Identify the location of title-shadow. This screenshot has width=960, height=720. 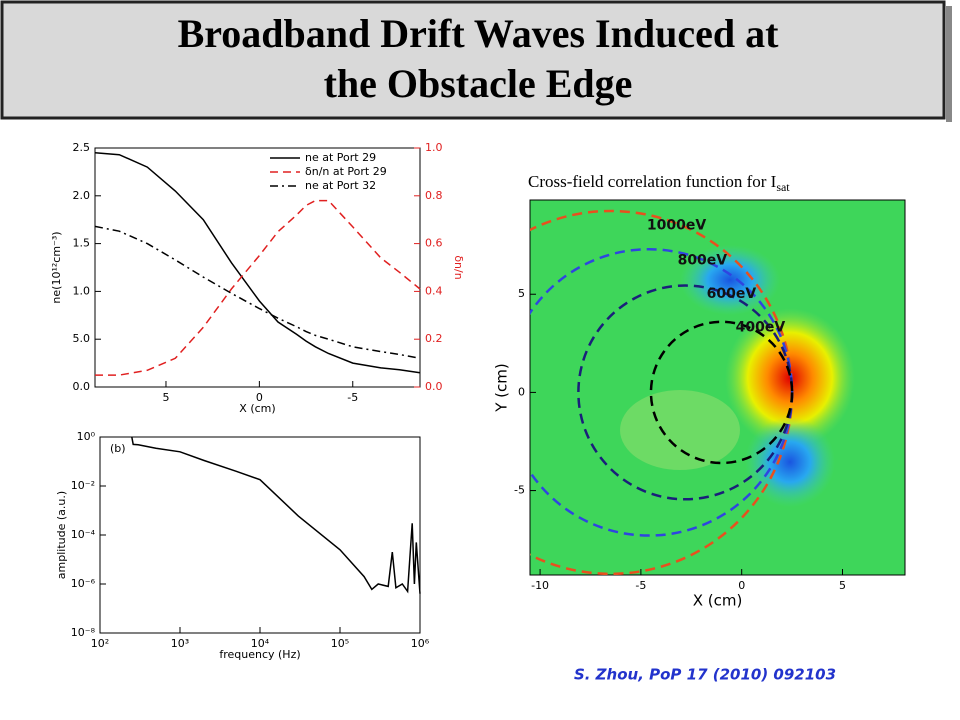
(949, 64).